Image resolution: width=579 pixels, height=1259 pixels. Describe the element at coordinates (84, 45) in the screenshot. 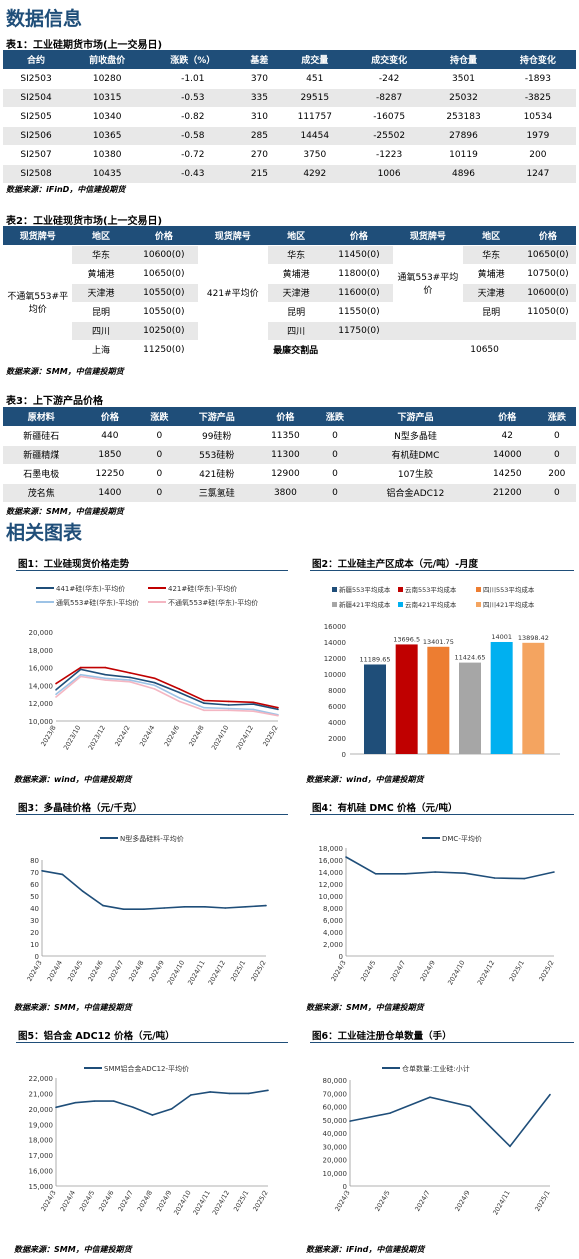

I see `table1-title: 表1：工业硅期货市场(上一交易日)` at that location.